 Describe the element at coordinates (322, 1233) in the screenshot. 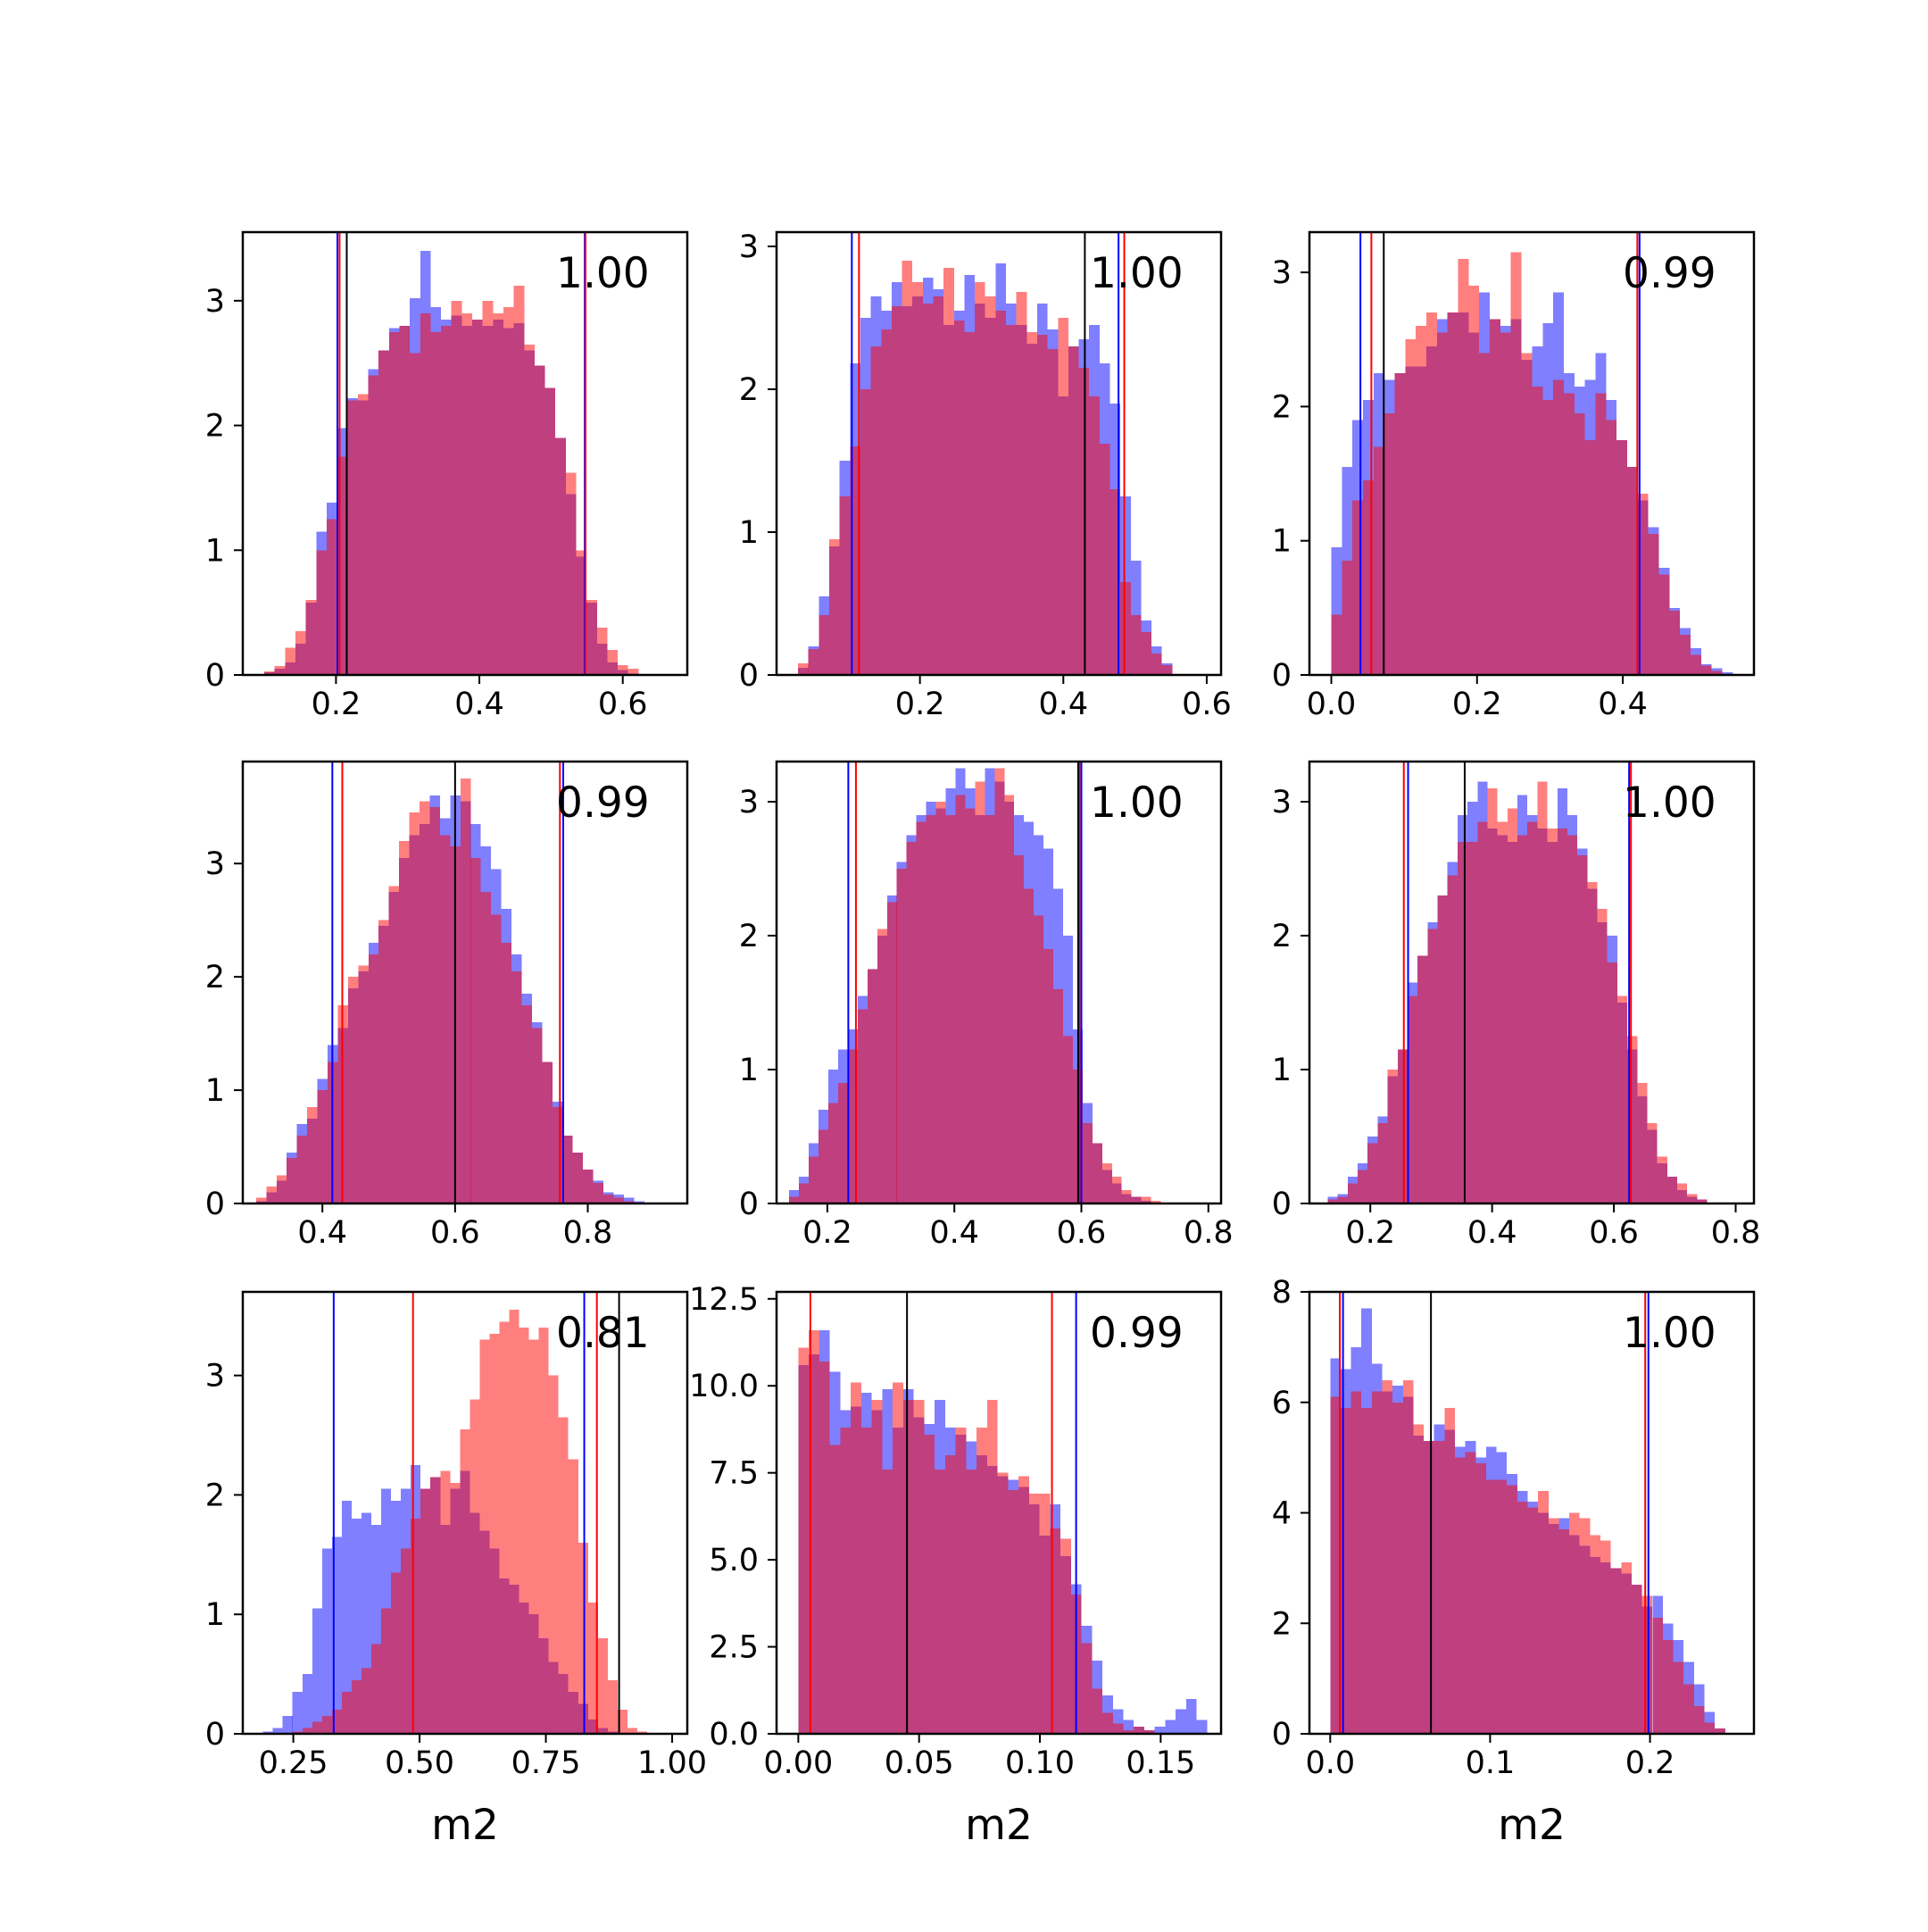

I see `x-tick-label: 0.4` at that location.